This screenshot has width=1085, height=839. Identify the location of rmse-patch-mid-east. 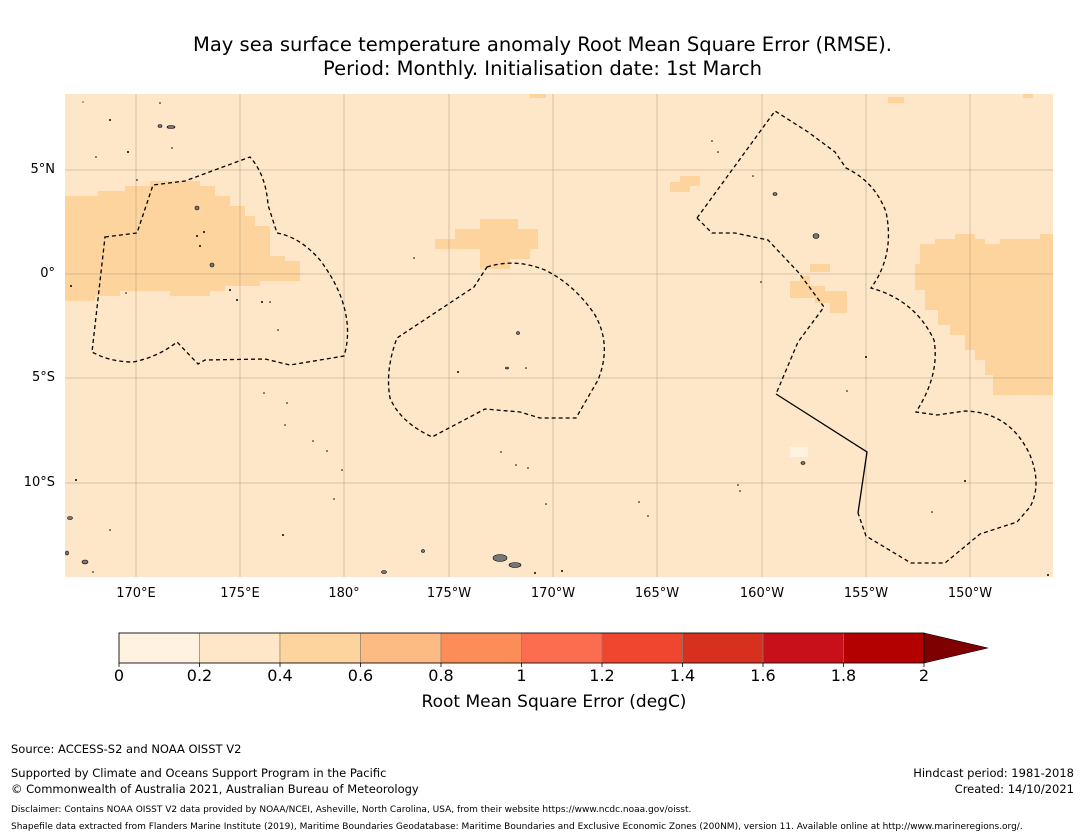
(818, 294).